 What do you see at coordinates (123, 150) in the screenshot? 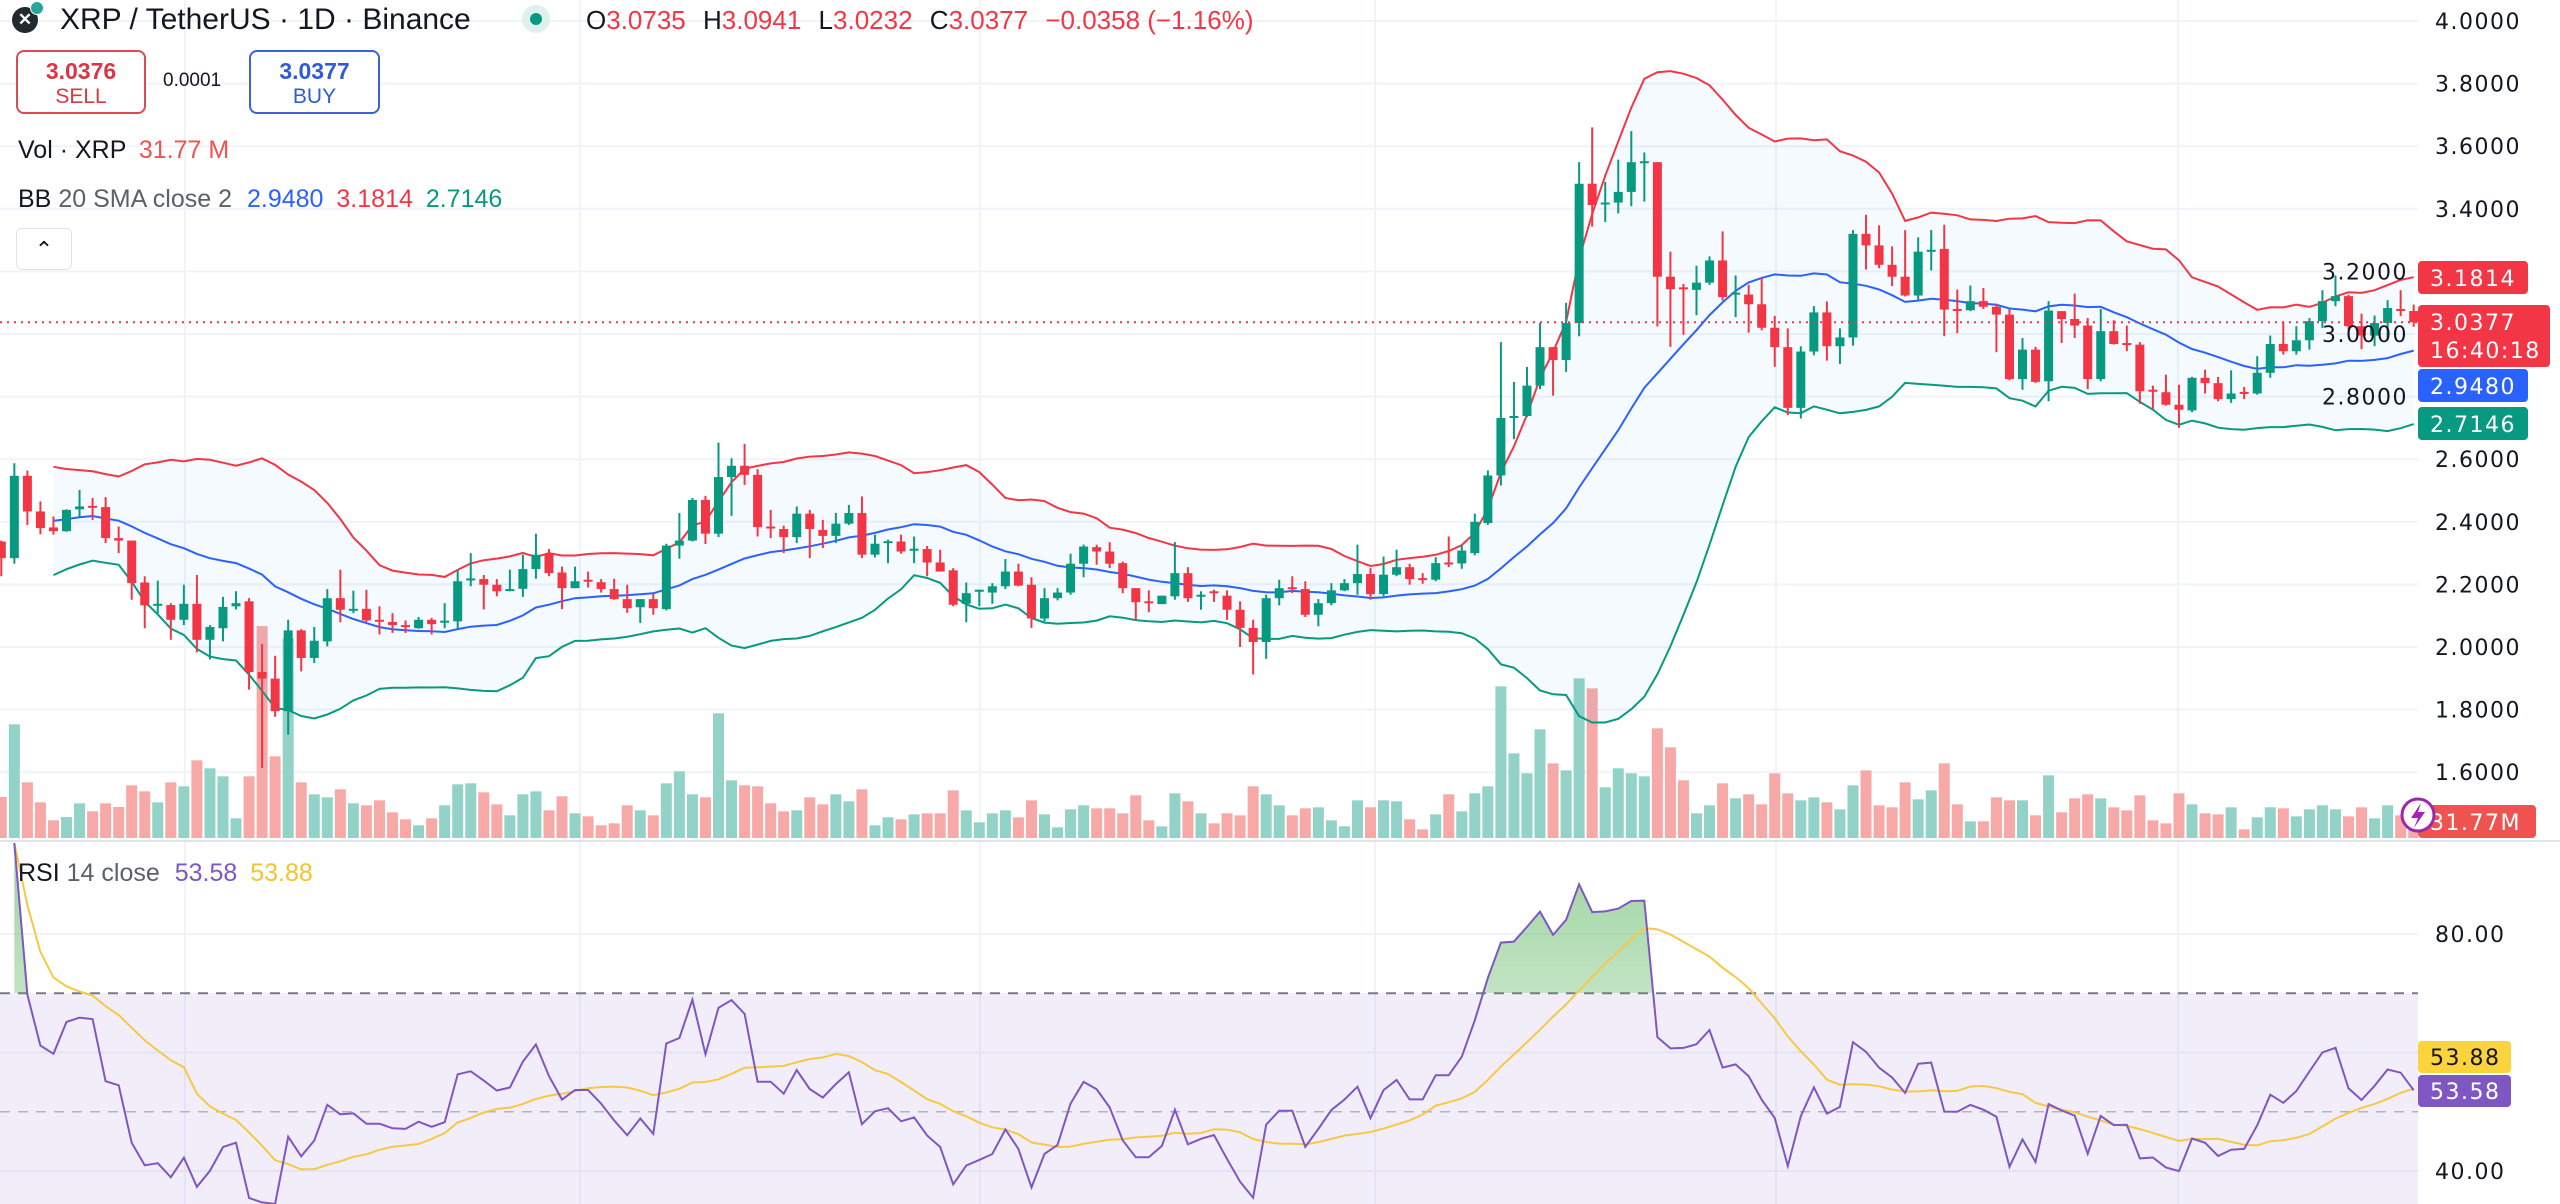
I see `volume-legend: Vol · XRP 31.77 M` at bounding box center [123, 150].